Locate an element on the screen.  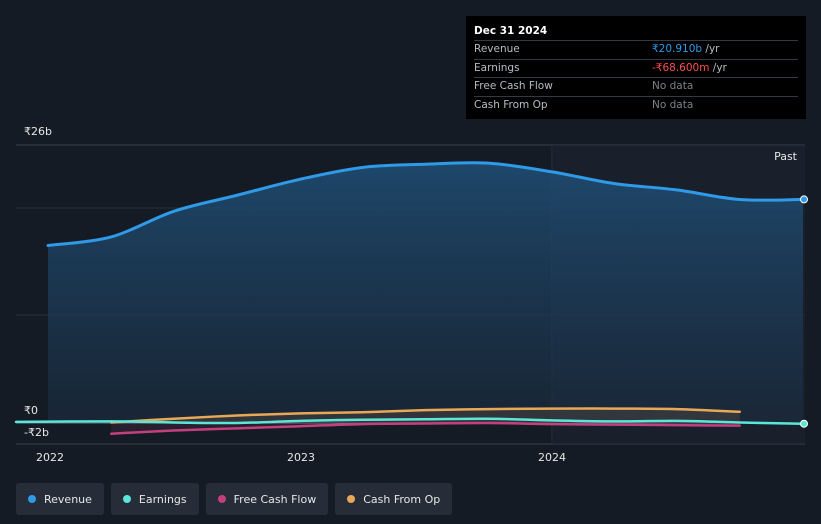
revenue-end-point is located at coordinates (804, 199).